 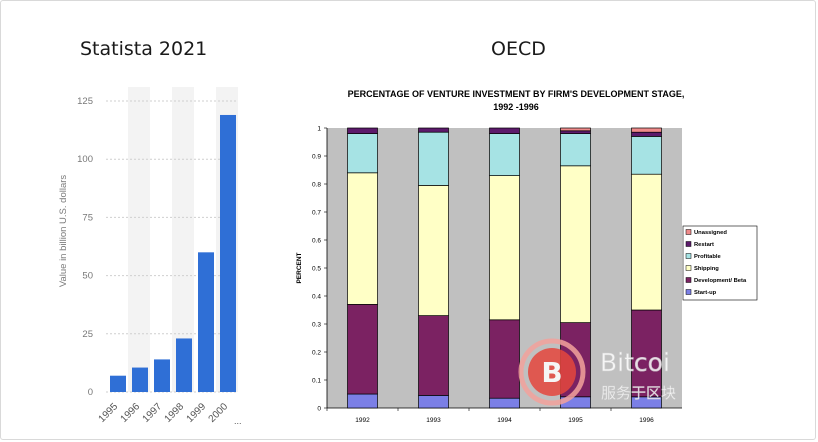 I want to click on statista-bar-1998, so click(x=184, y=365).